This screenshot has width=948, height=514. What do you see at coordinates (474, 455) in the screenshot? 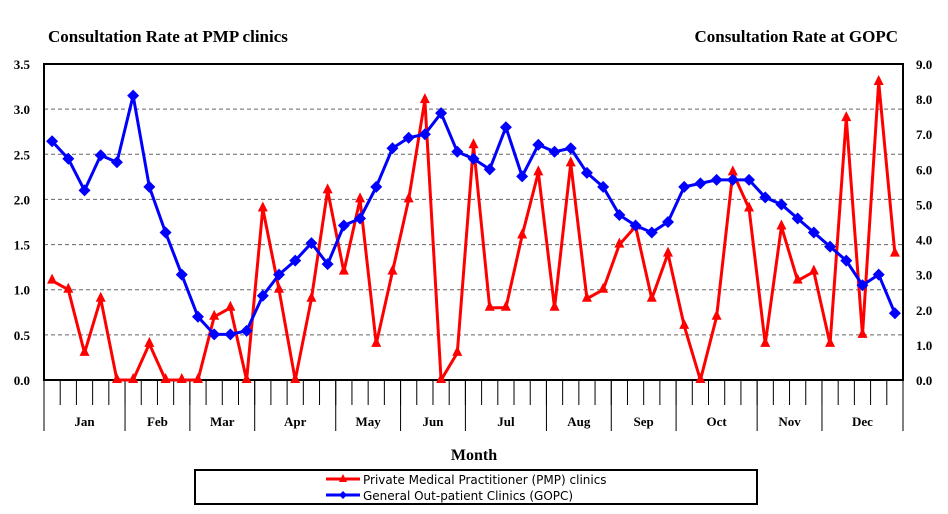
I see `x-axis-title: Month` at bounding box center [474, 455].